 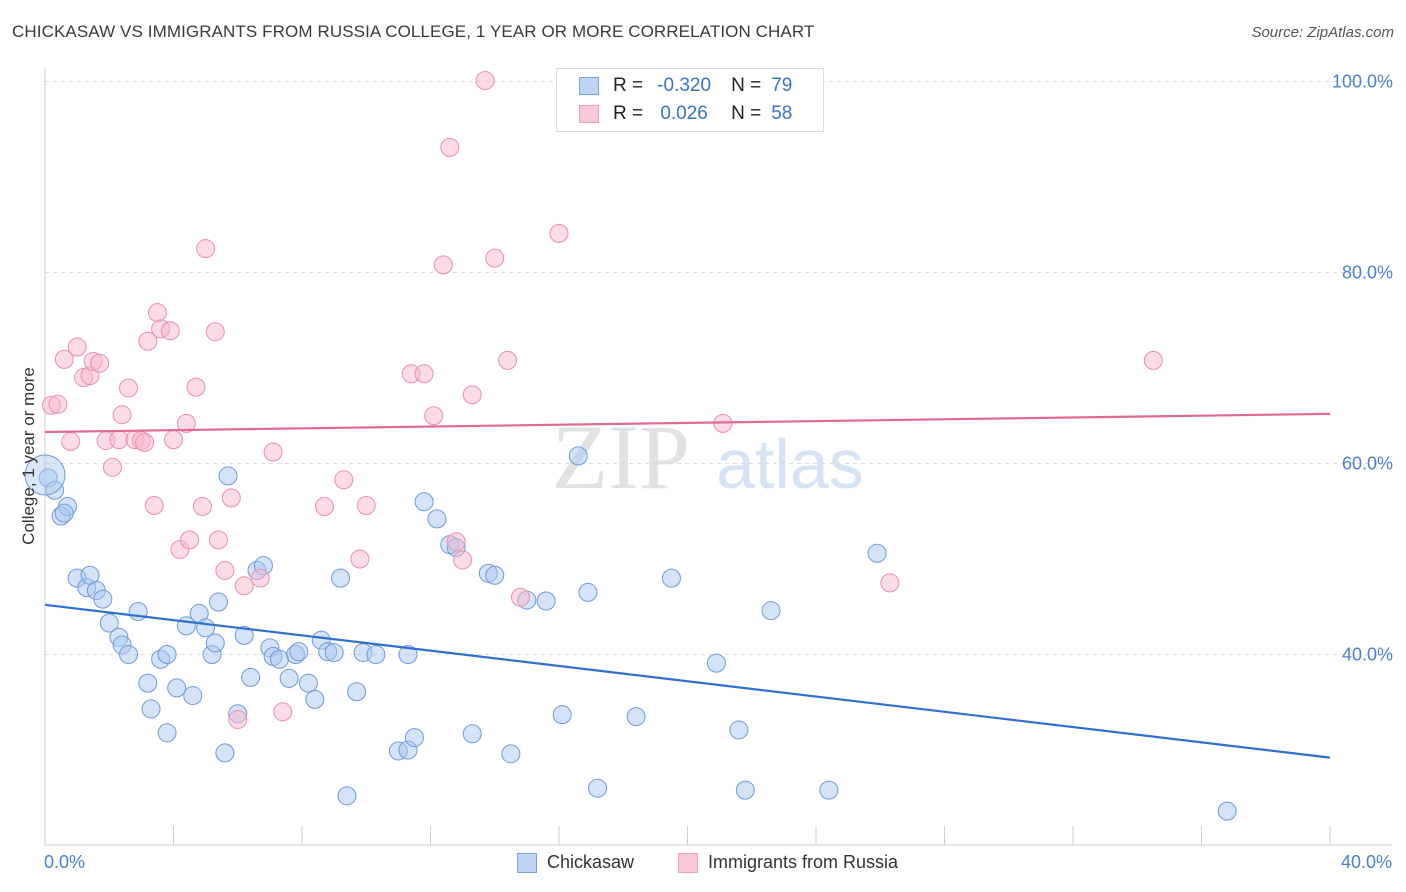 What do you see at coordinates (782, 85) in the screenshot?
I see `legend-n-value: 79` at bounding box center [782, 85].